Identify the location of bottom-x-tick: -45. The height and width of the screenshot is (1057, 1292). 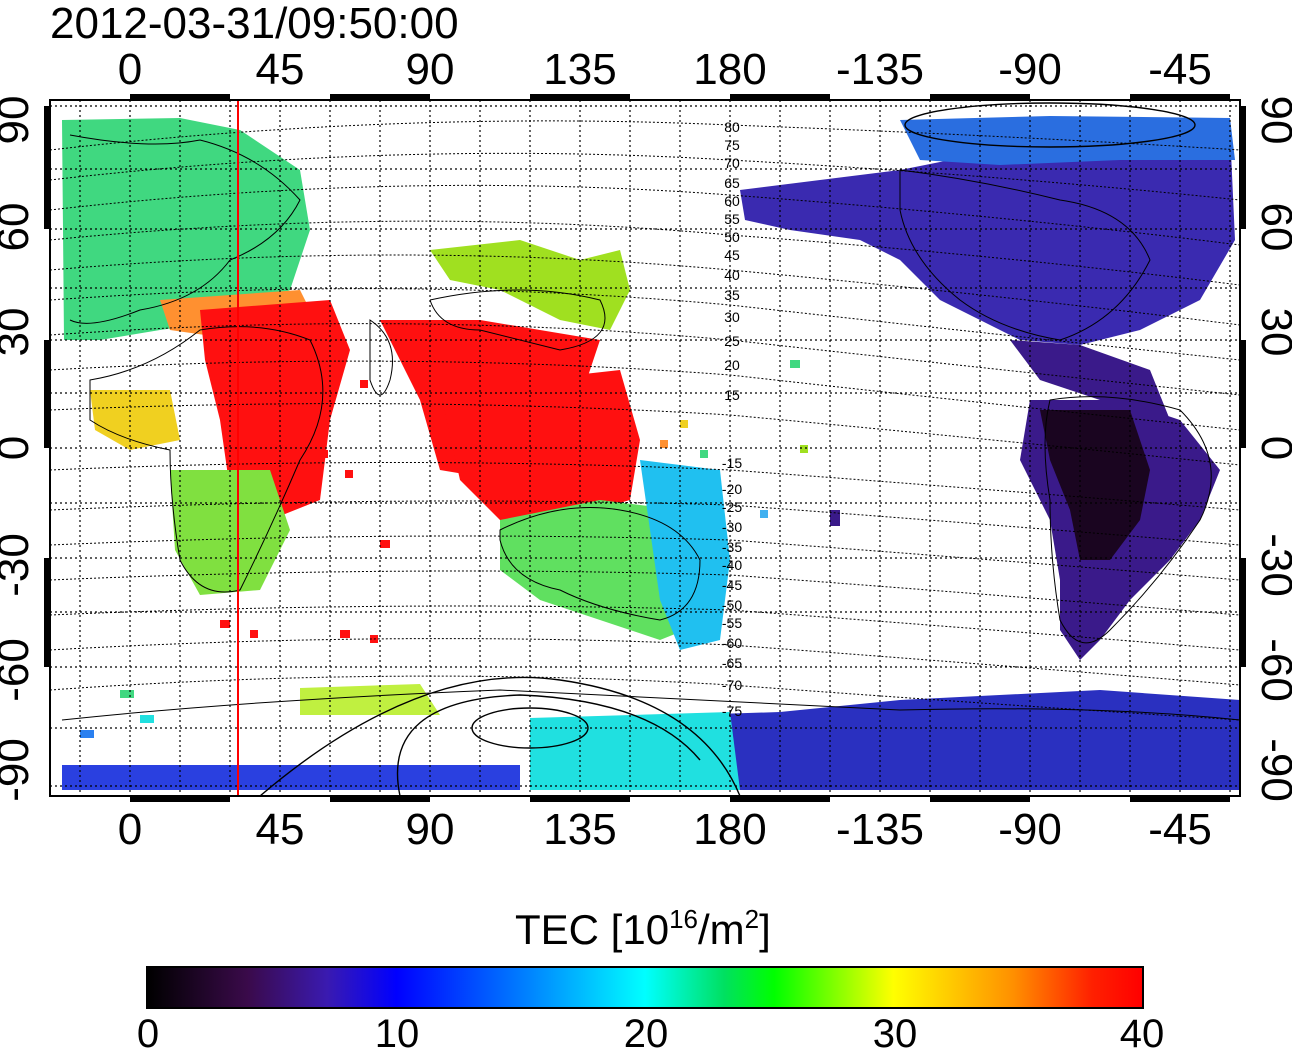
(1180, 829).